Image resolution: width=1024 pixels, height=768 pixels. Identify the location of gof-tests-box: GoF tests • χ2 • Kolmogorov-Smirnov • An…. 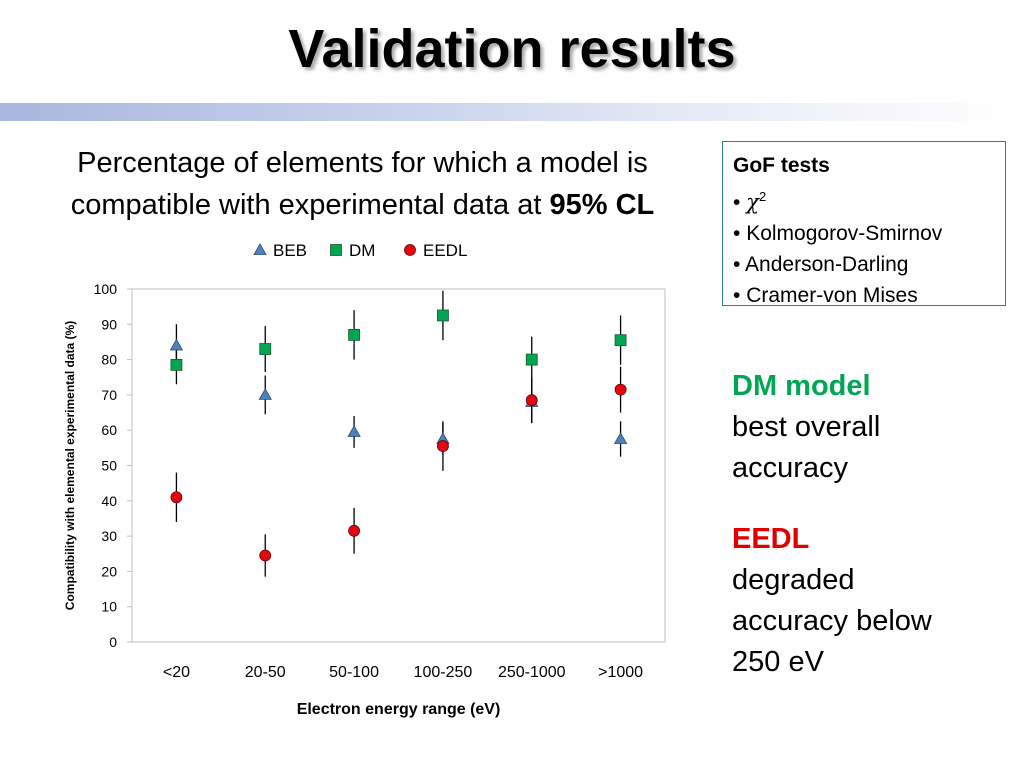
(864, 224).